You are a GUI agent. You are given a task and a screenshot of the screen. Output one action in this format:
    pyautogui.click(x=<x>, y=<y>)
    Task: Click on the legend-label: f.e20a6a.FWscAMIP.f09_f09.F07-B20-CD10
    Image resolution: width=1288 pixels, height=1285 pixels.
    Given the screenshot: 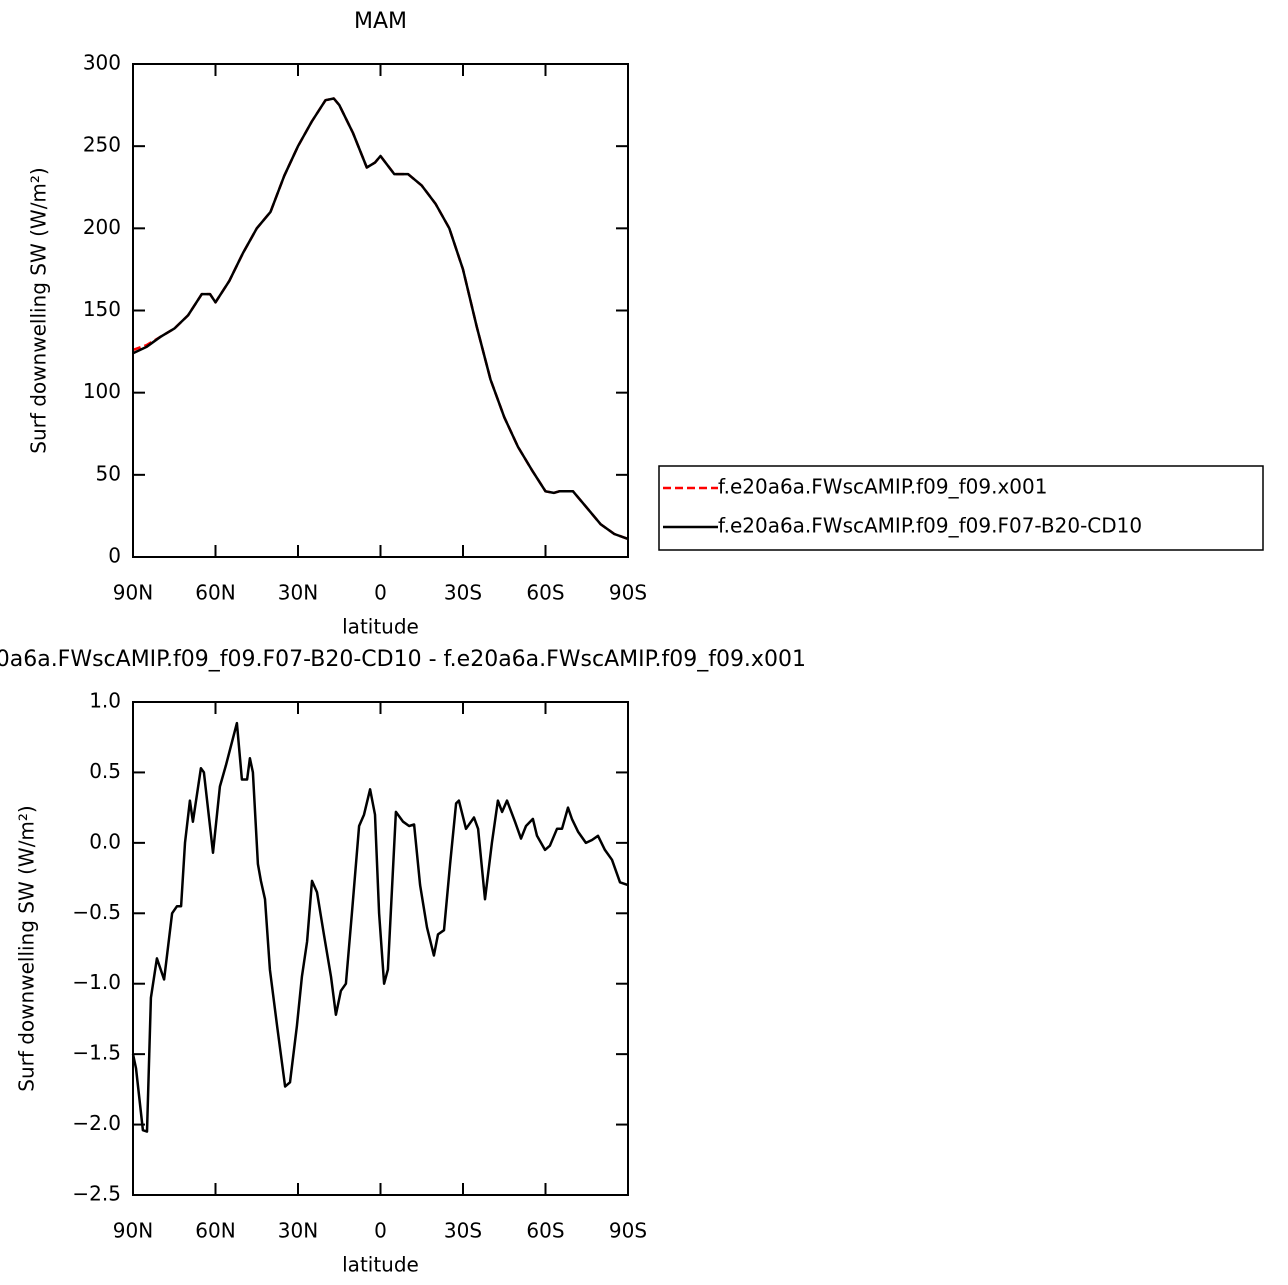 What is the action you would take?
    pyautogui.click(x=930, y=526)
    